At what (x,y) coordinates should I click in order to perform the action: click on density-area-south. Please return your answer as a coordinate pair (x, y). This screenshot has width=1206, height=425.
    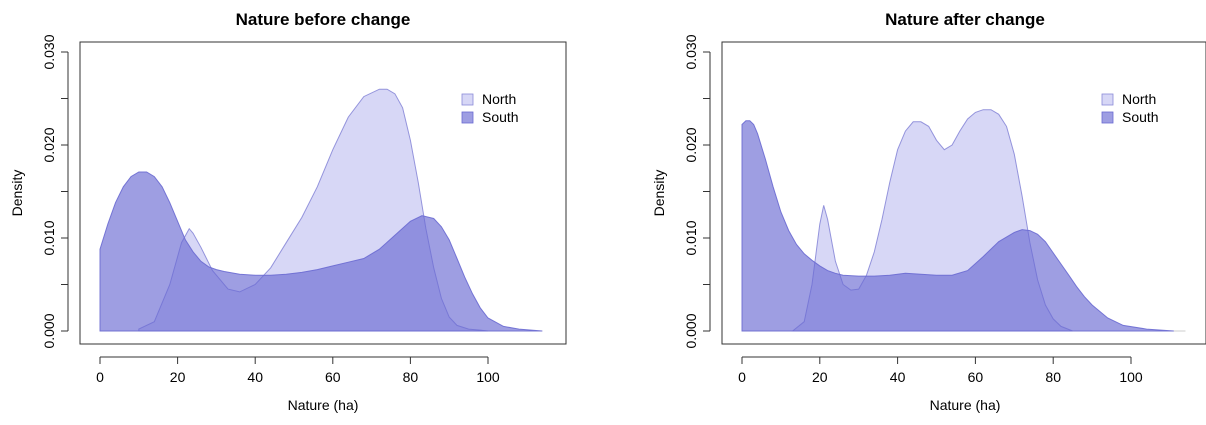
    Looking at the image, I should click on (321, 251).